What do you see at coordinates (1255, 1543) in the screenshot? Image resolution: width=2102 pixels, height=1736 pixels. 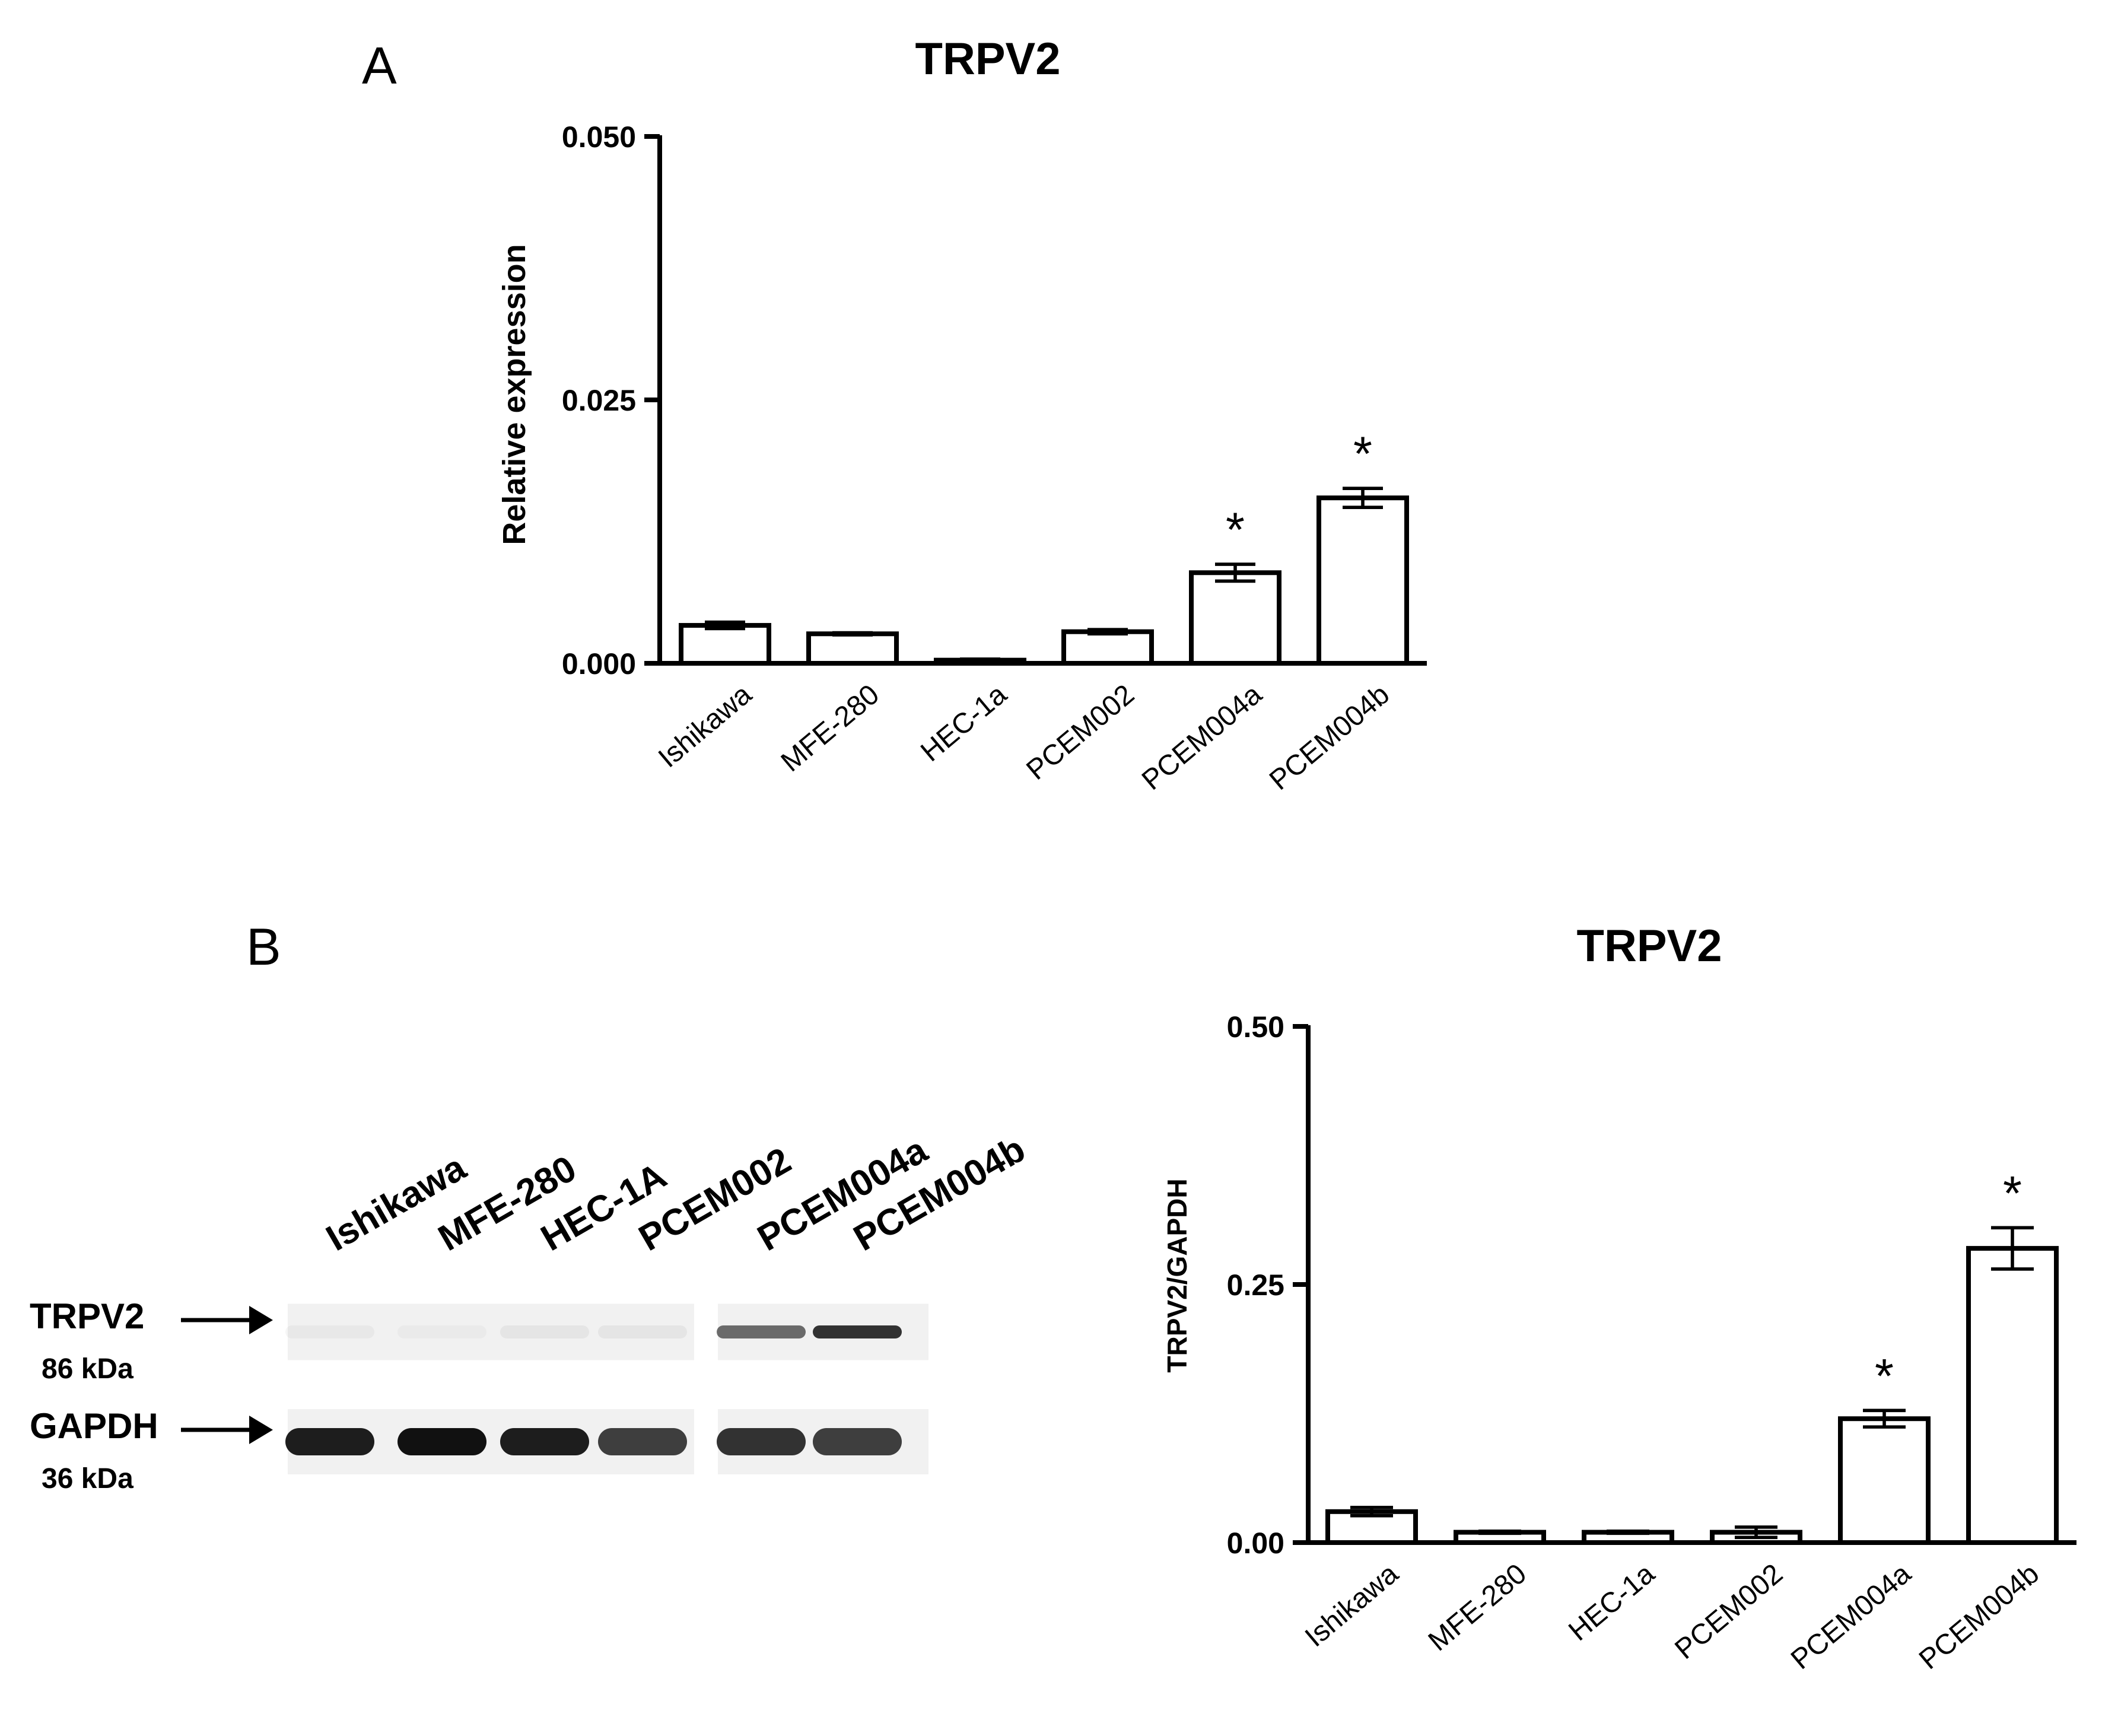 I see `y-tick-label: 0.00` at bounding box center [1255, 1543].